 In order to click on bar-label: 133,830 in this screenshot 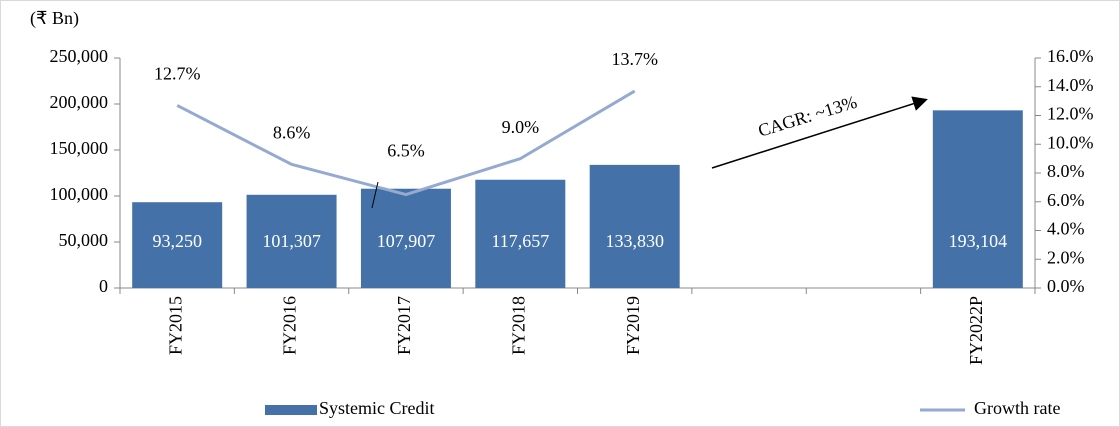, I will do `click(634, 241)`.